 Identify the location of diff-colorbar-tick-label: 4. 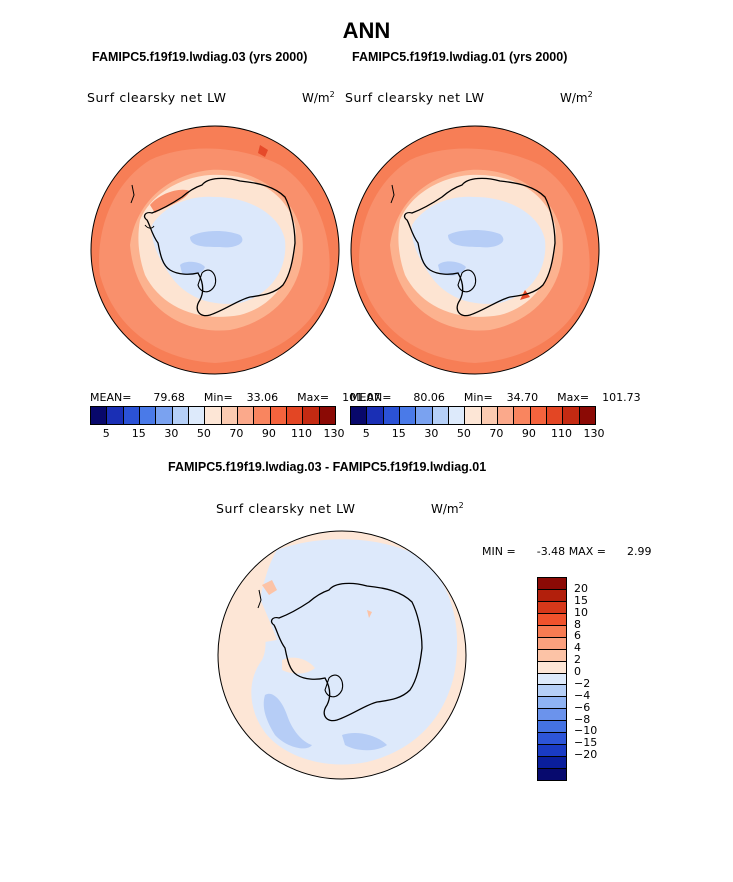
(577, 648).